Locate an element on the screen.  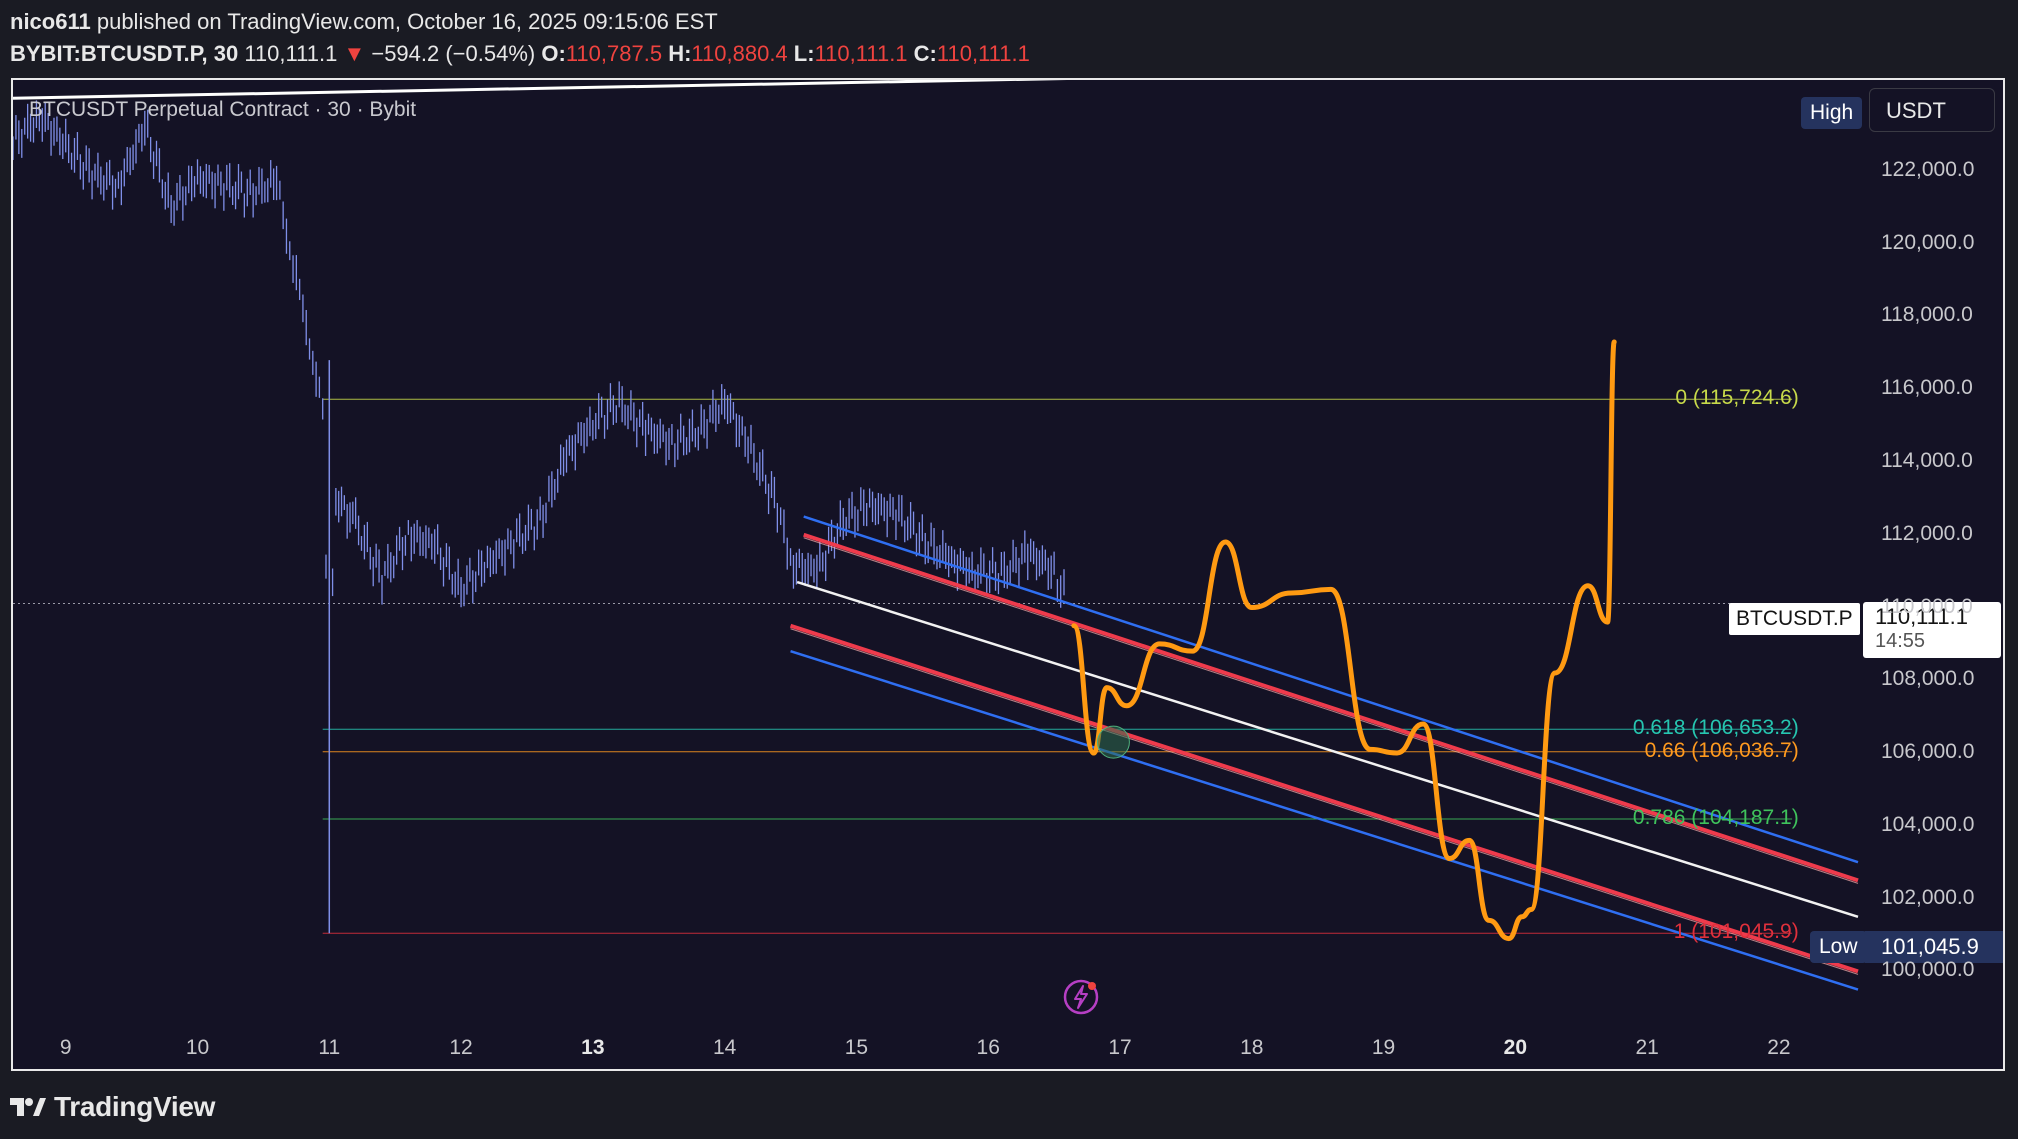
price-tick: 120,000.0 is located at coordinates (1928, 242).